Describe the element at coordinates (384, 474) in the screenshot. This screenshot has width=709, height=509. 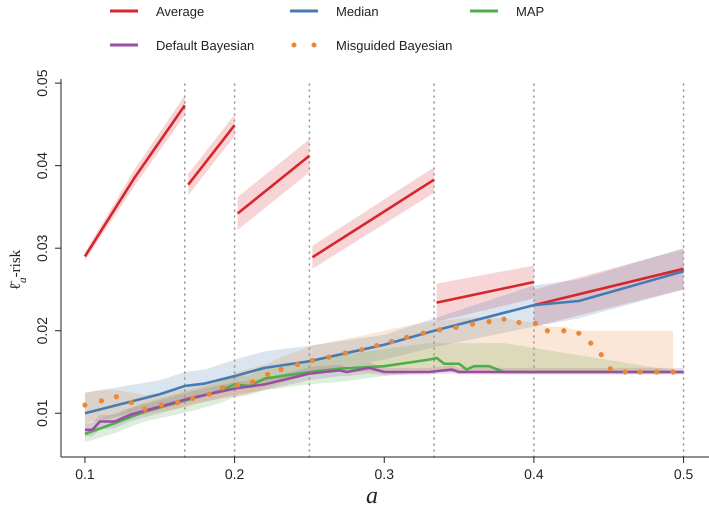
I see `x-tick-label: 0.3` at that location.